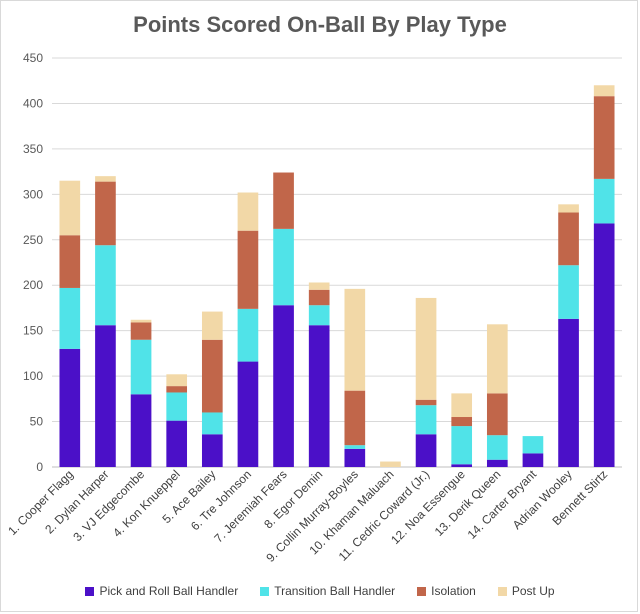  I want to click on legend-label: Pick and Roll Ball Handler, so click(169, 591).